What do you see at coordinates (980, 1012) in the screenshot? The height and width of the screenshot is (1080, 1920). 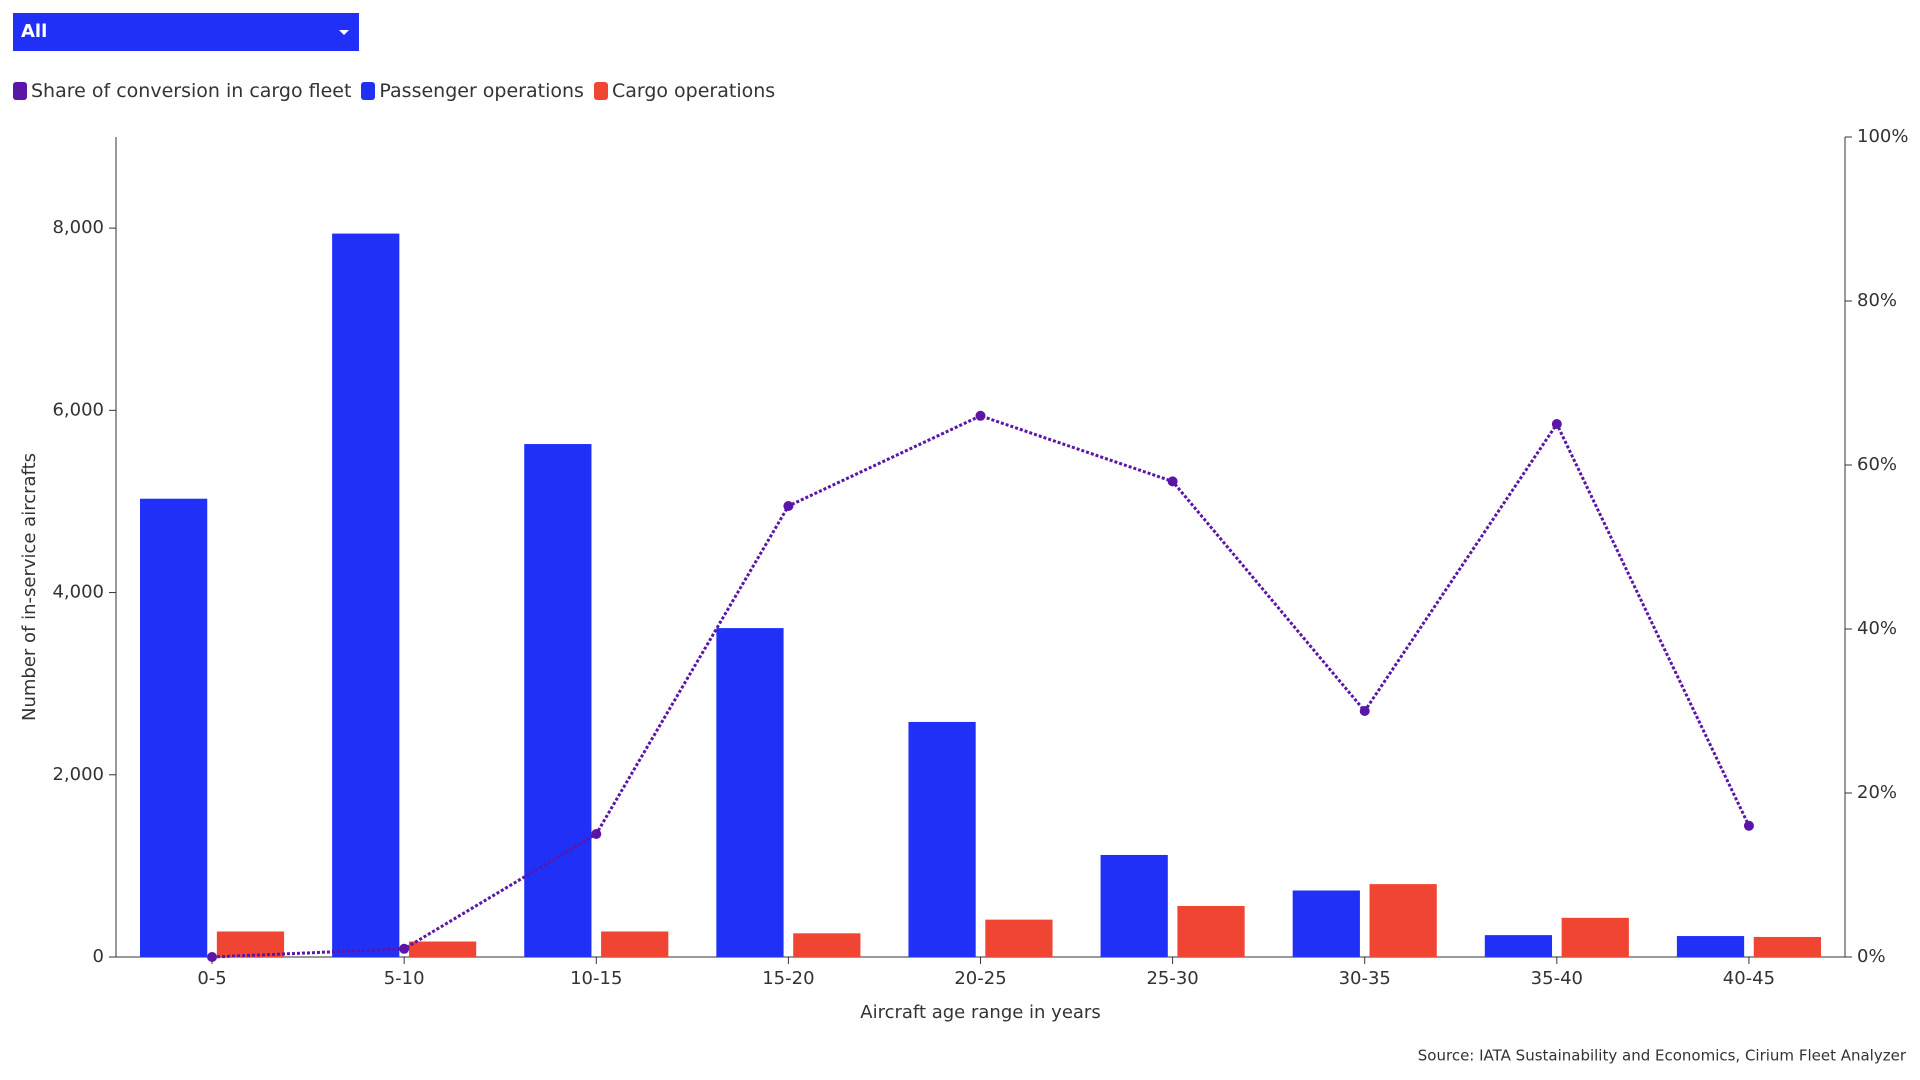 I see `x-axis-label: Aircraft age range in years` at bounding box center [980, 1012].